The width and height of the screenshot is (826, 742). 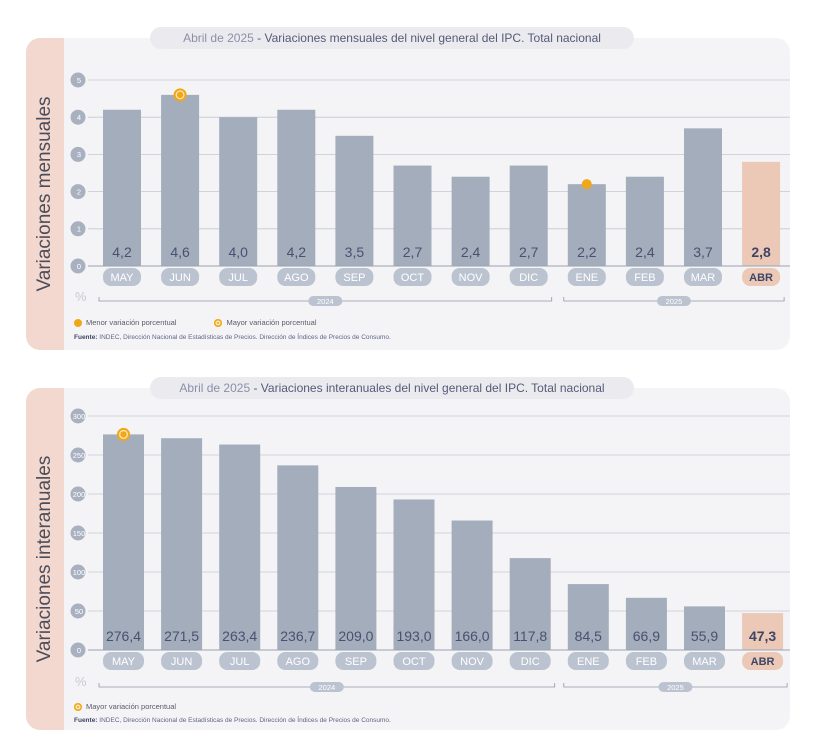 I want to click on bar-value-label: 263,4, so click(x=239, y=636).